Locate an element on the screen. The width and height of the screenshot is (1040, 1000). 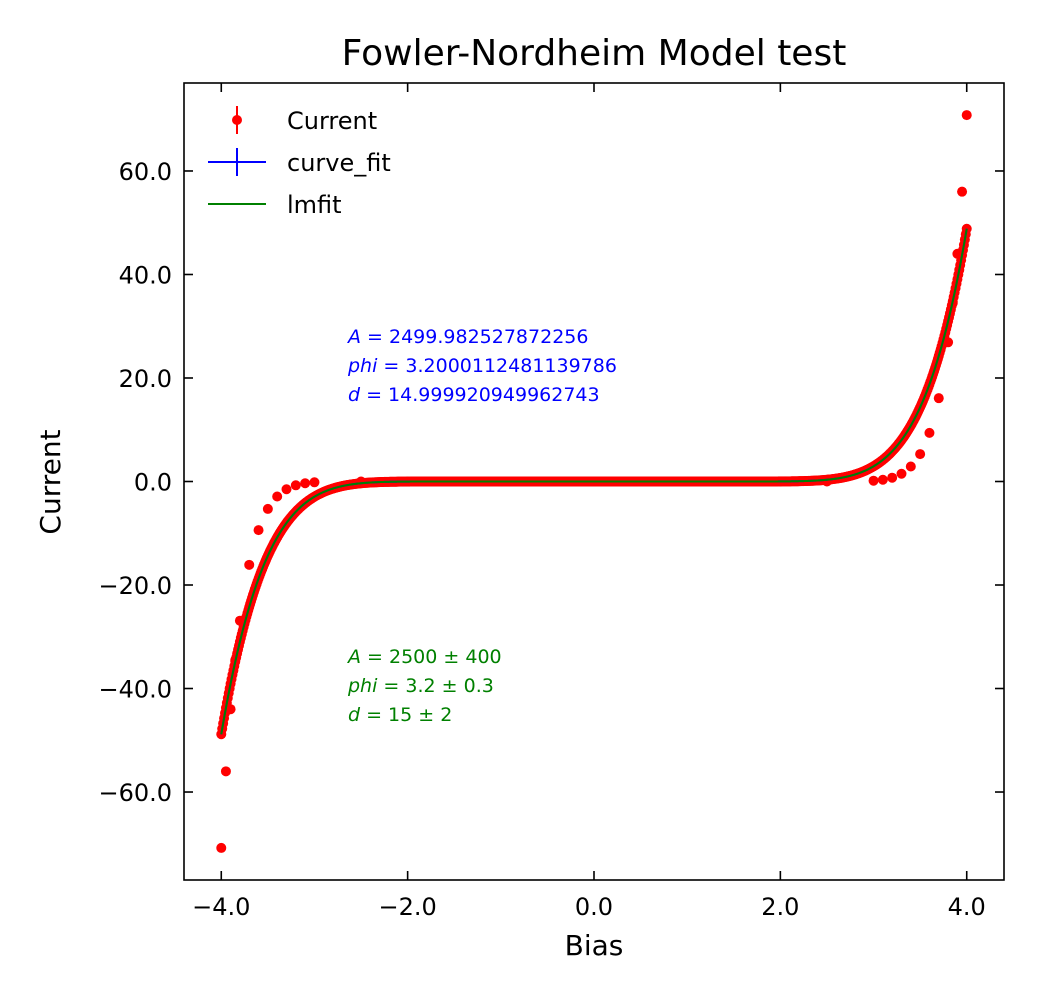
y-tick-label: 60.0 is located at coordinates (145, 172).